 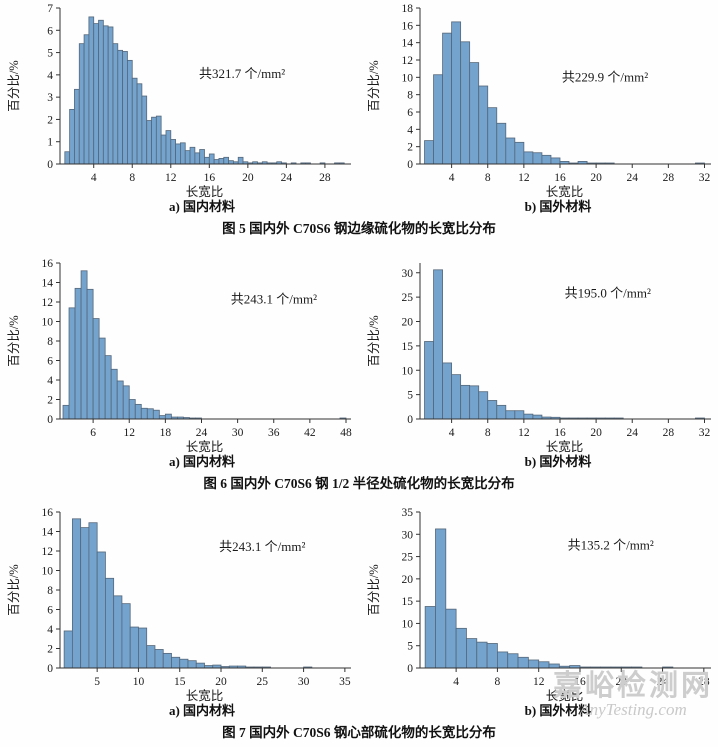 What do you see at coordinates (524, 178) in the screenshot?
I see `x-tick-label: 12` at bounding box center [524, 178].